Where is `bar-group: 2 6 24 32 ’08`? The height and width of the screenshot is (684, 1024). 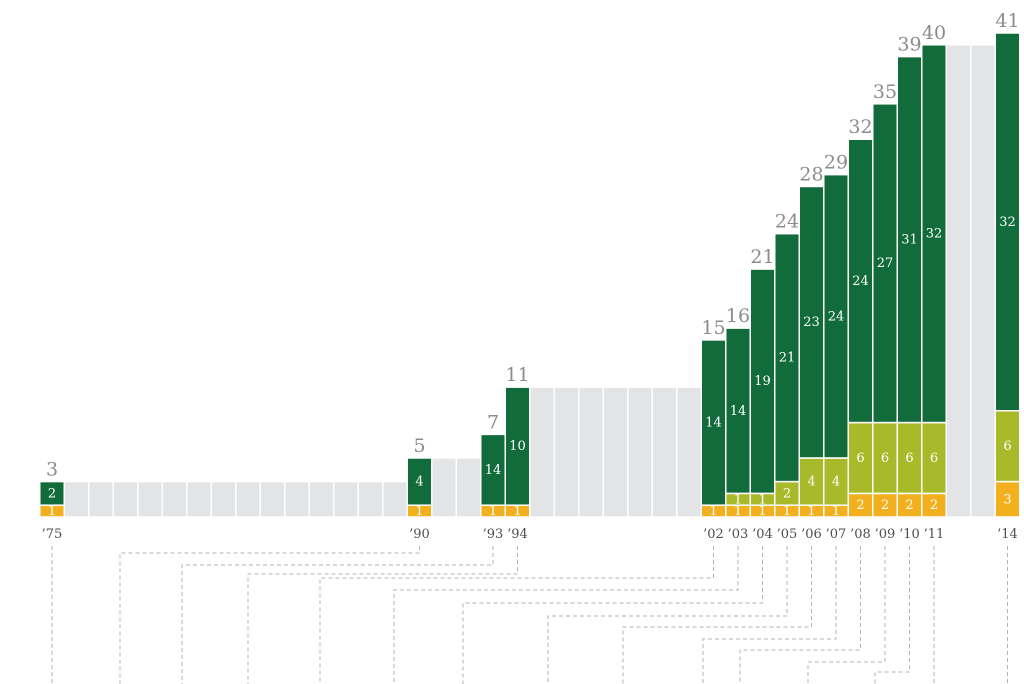
bar-group: 2 6 24 32 ’08 is located at coordinates (860, 329).